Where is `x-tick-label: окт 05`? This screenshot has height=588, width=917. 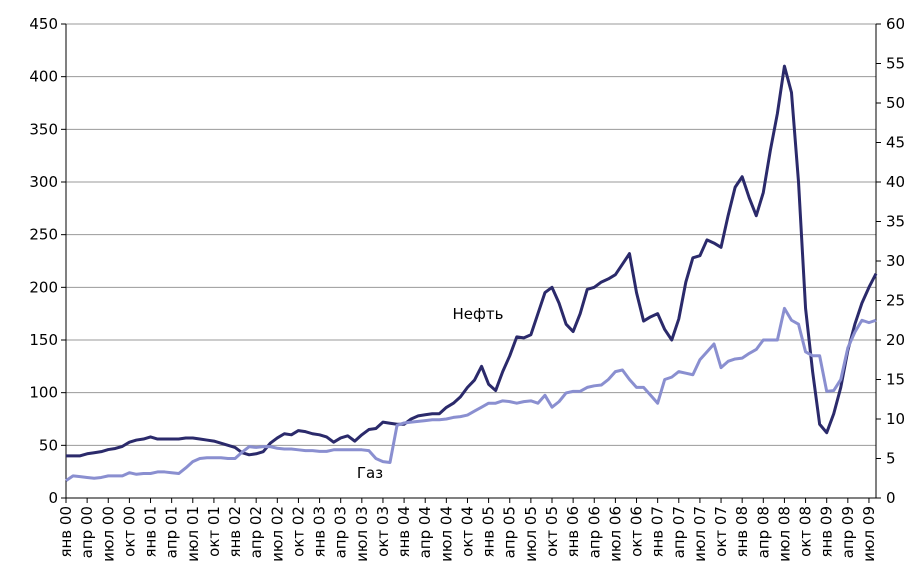
x-tick-label: окт 05 is located at coordinates (552, 531).